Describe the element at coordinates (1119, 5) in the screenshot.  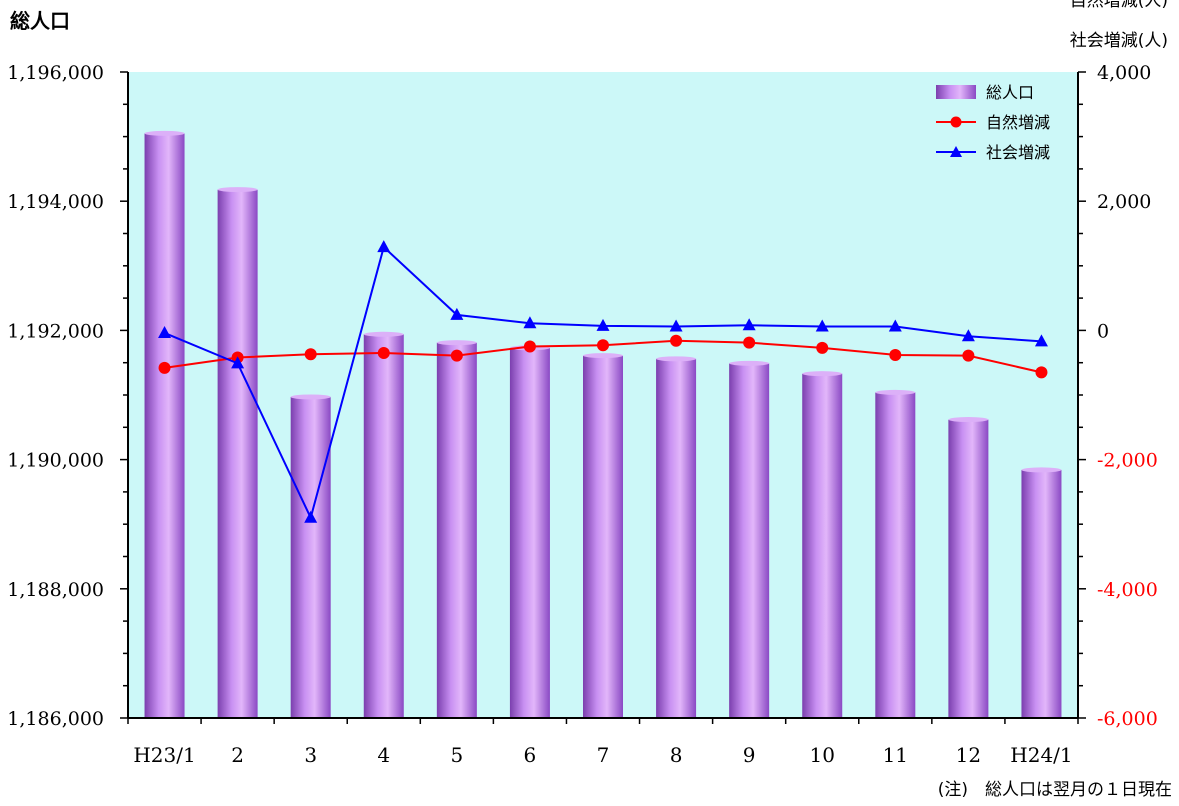
I see `right-axis-title-natural: 自然増減(人)` at that location.